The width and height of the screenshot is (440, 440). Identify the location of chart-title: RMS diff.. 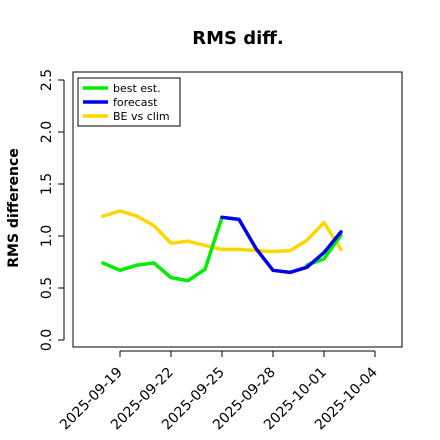
(237, 38).